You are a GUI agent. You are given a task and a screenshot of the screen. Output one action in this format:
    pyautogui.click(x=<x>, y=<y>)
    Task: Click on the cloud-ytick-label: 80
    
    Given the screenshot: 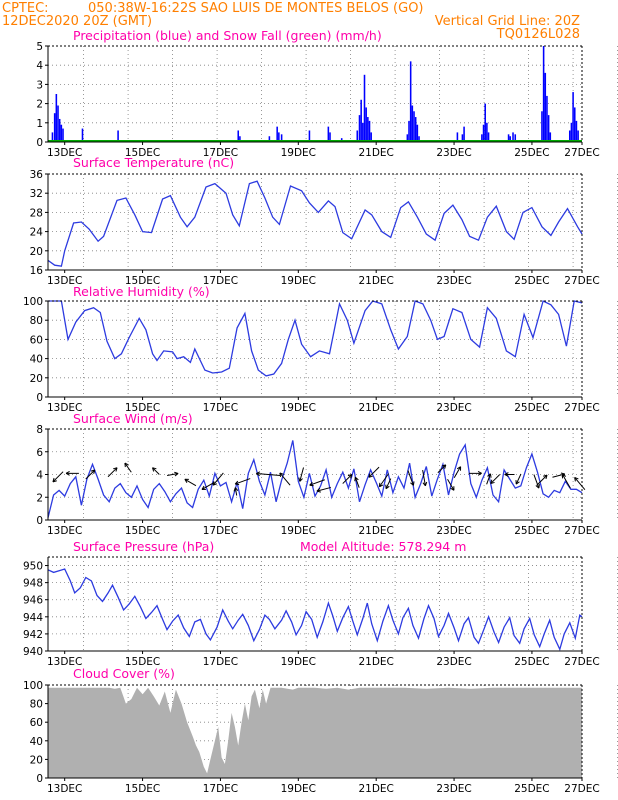 What is the action you would take?
    pyautogui.click(x=36, y=705)
    